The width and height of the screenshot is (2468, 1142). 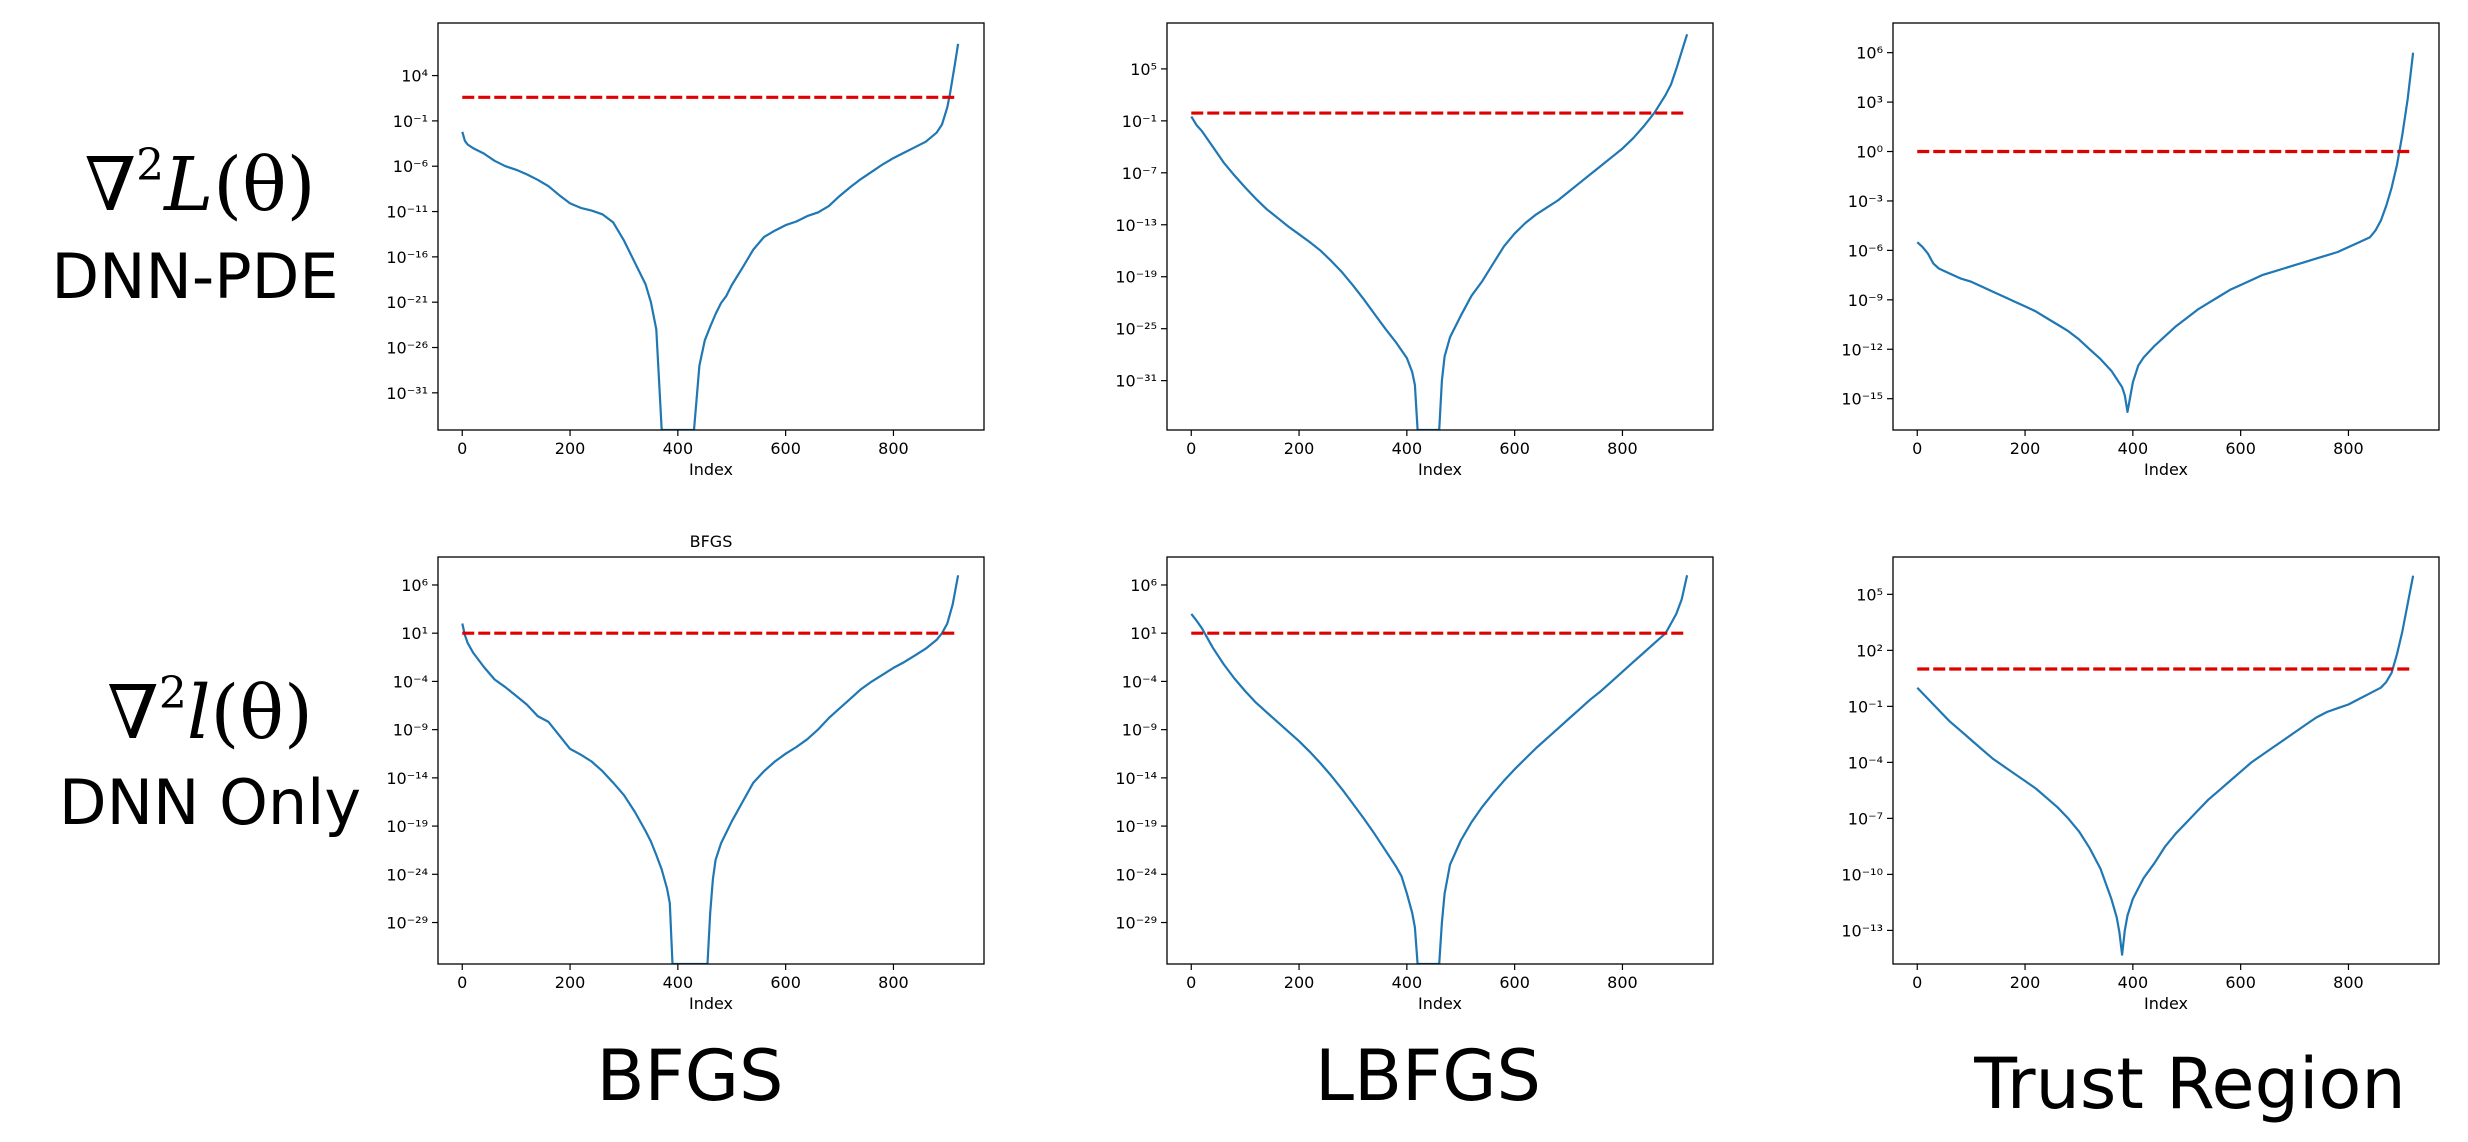 What do you see at coordinates (1862, 874) in the screenshot?
I see `y-tick-label: 10⁻¹⁰` at bounding box center [1862, 874].